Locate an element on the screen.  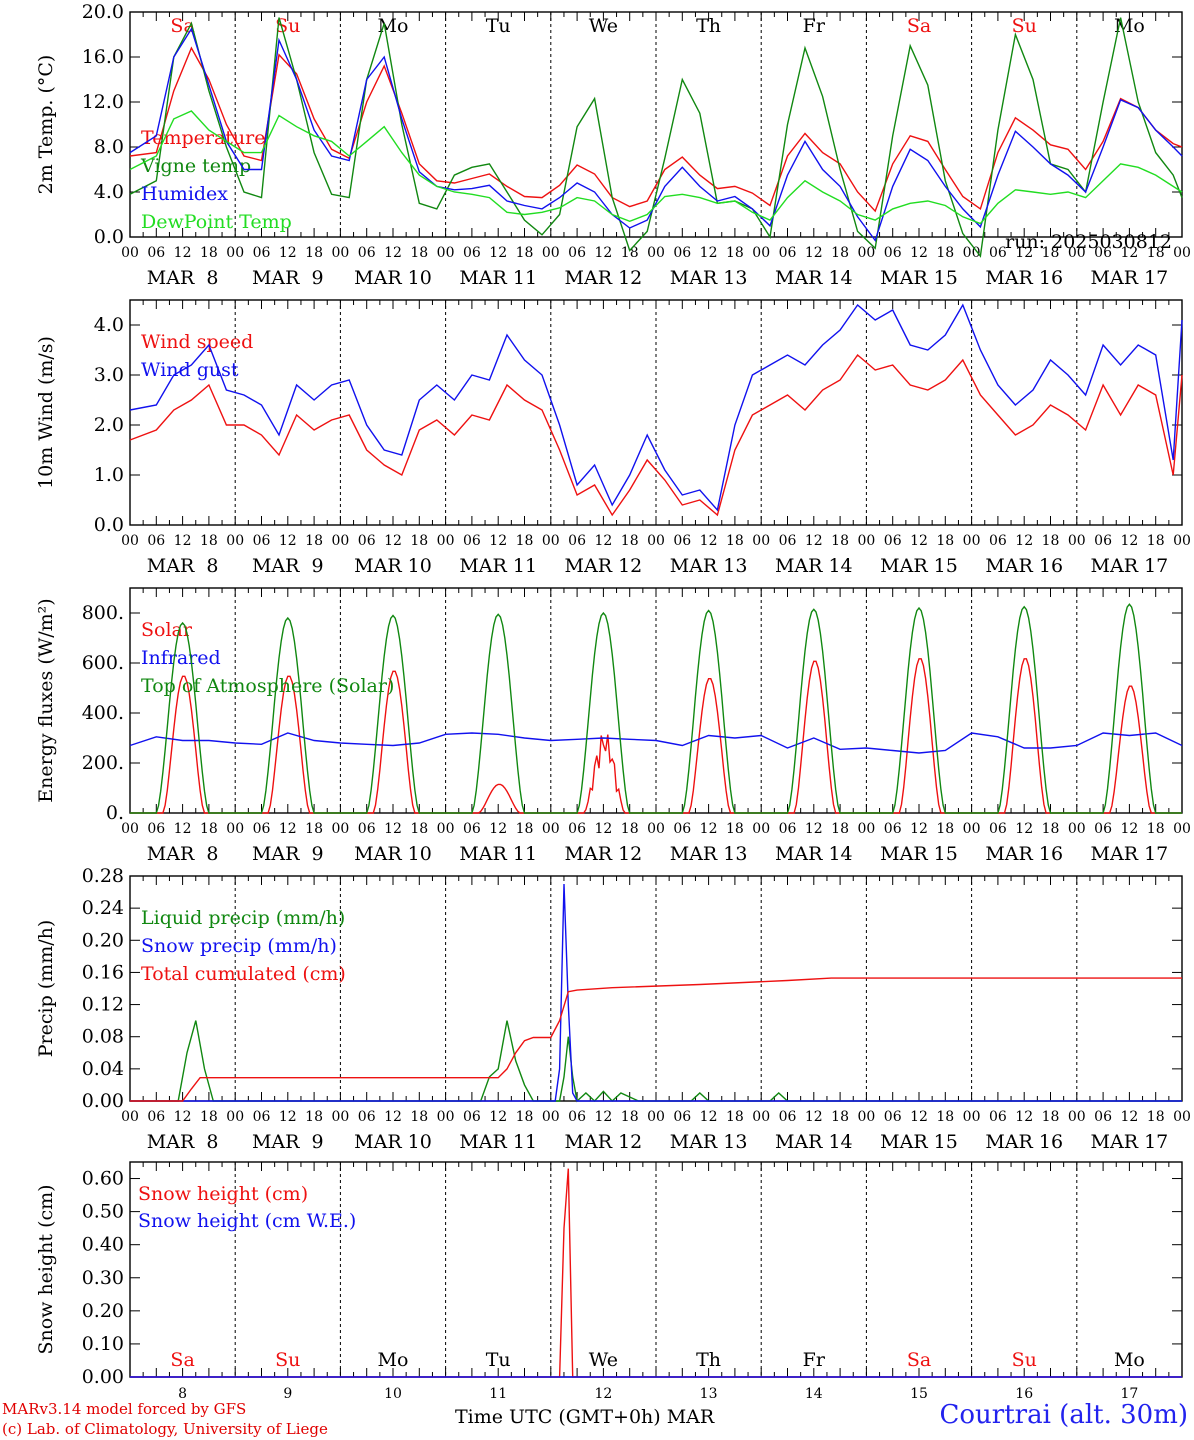
date-label: MAR 11 is located at coordinates (498, 854).